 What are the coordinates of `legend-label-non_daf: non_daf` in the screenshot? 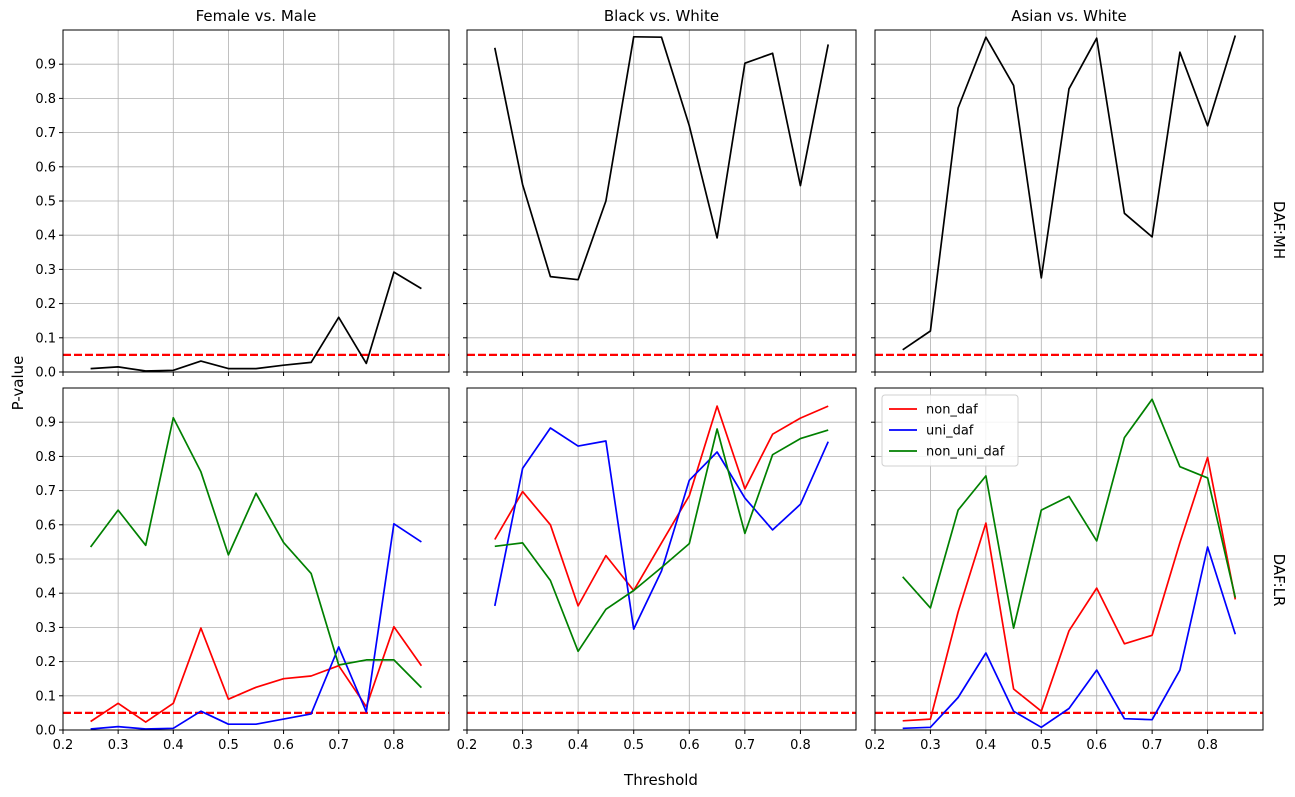 It's located at (952, 410).